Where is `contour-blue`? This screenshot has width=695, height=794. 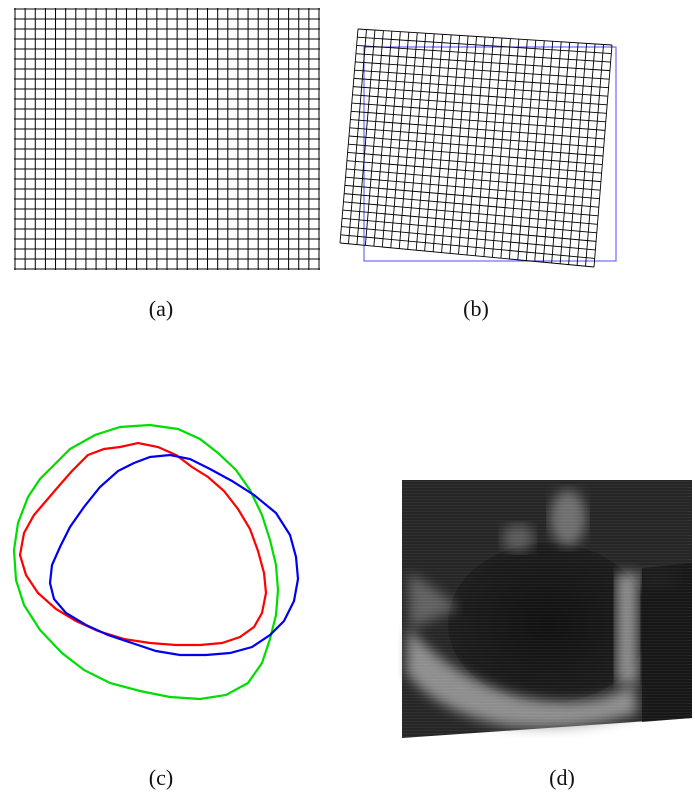
contour-blue is located at coordinates (174, 555).